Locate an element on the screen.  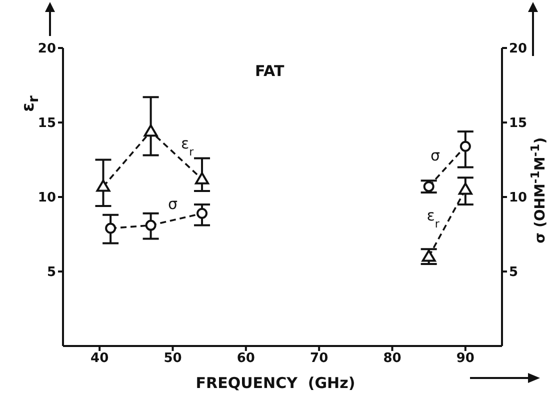
x-tick-label: 40 is located at coordinates (99, 358).